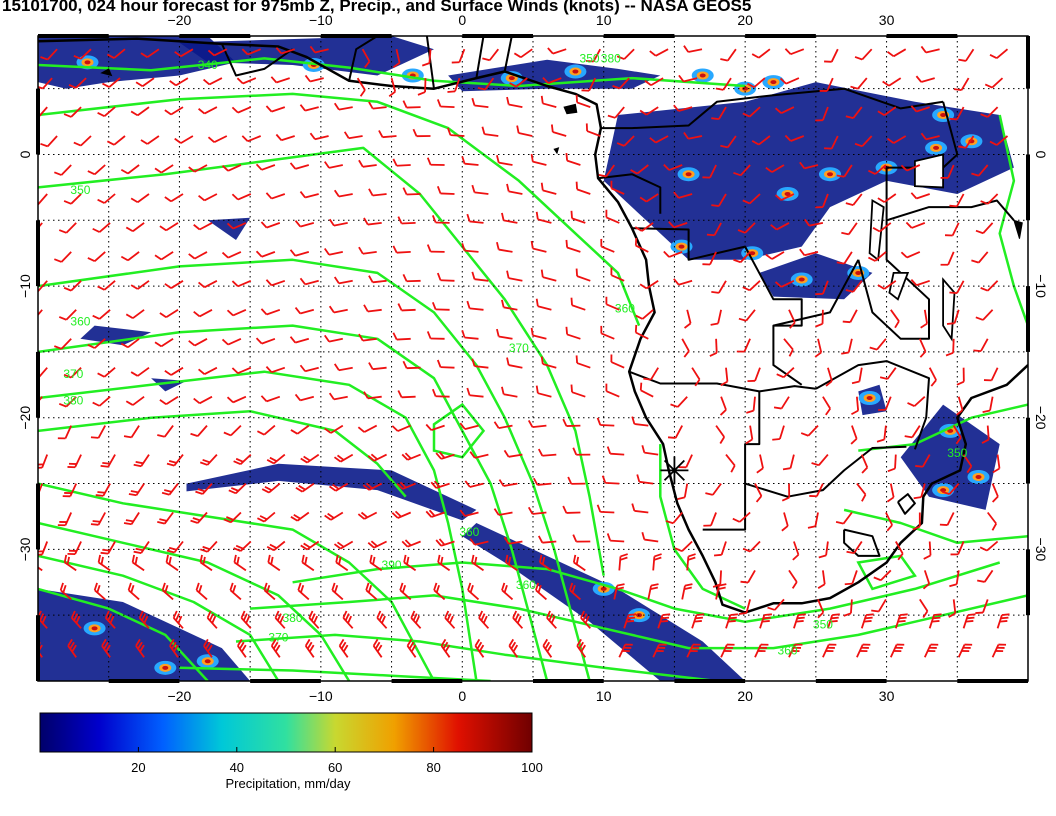  What do you see at coordinates (1041, 155) in the screenshot?
I see `lat-tick-label-right: 0` at bounding box center [1041, 155].